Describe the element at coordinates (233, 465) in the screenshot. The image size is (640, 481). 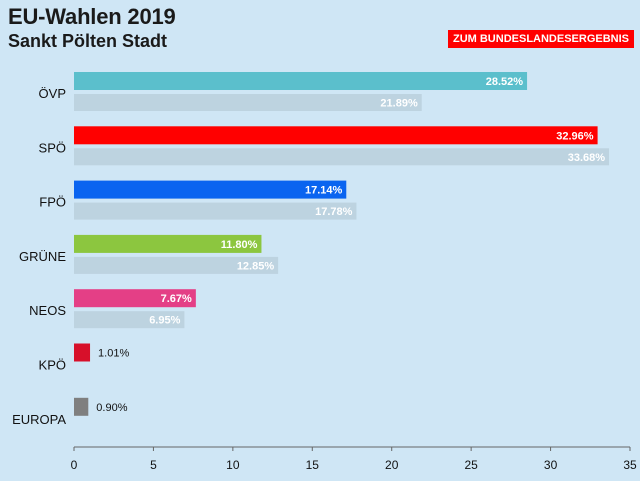
I see `x-tick-label: 10` at that location.